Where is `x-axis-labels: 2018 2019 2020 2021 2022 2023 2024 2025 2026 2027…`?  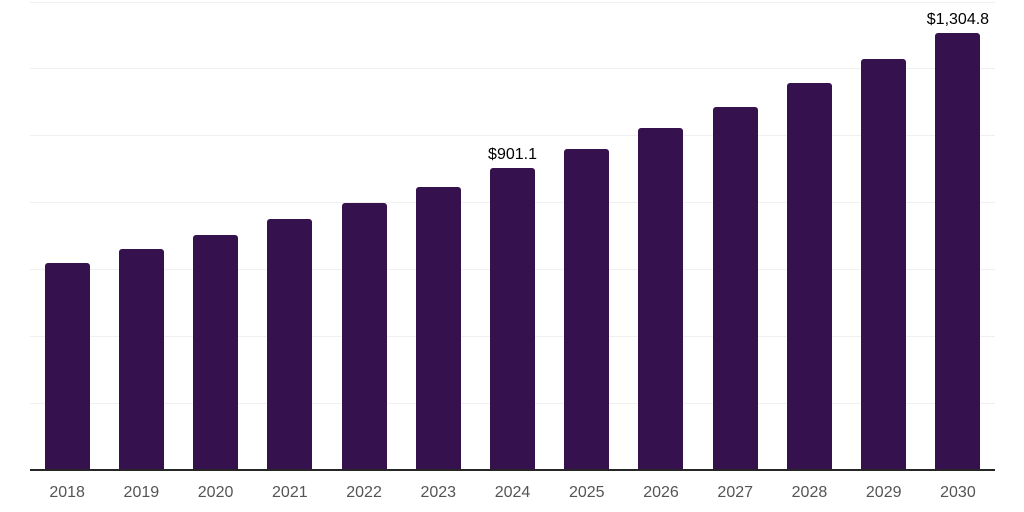 x-axis-labels: 2018 2019 2020 2021 2022 2023 2024 2025 2026 2027… is located at coordinates (512, 493).